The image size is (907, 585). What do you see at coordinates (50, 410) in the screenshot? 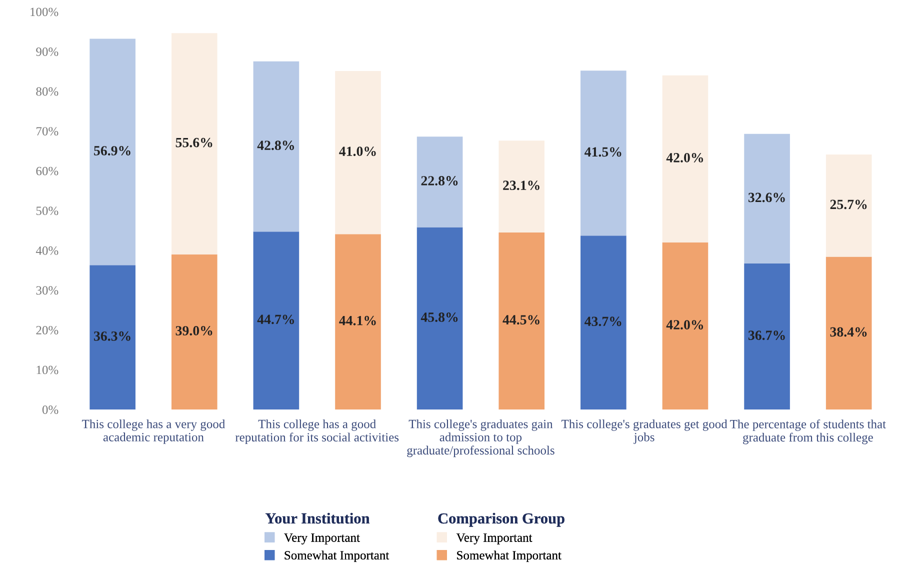
I see `y-tick-label: 0%` at bounding box center [50, 410].